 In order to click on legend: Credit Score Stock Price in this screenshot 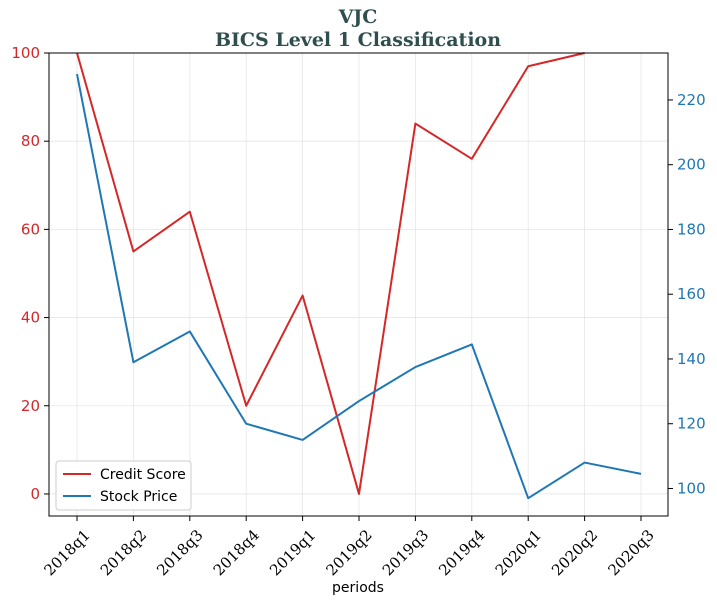, I will do `click(123, 485)`.